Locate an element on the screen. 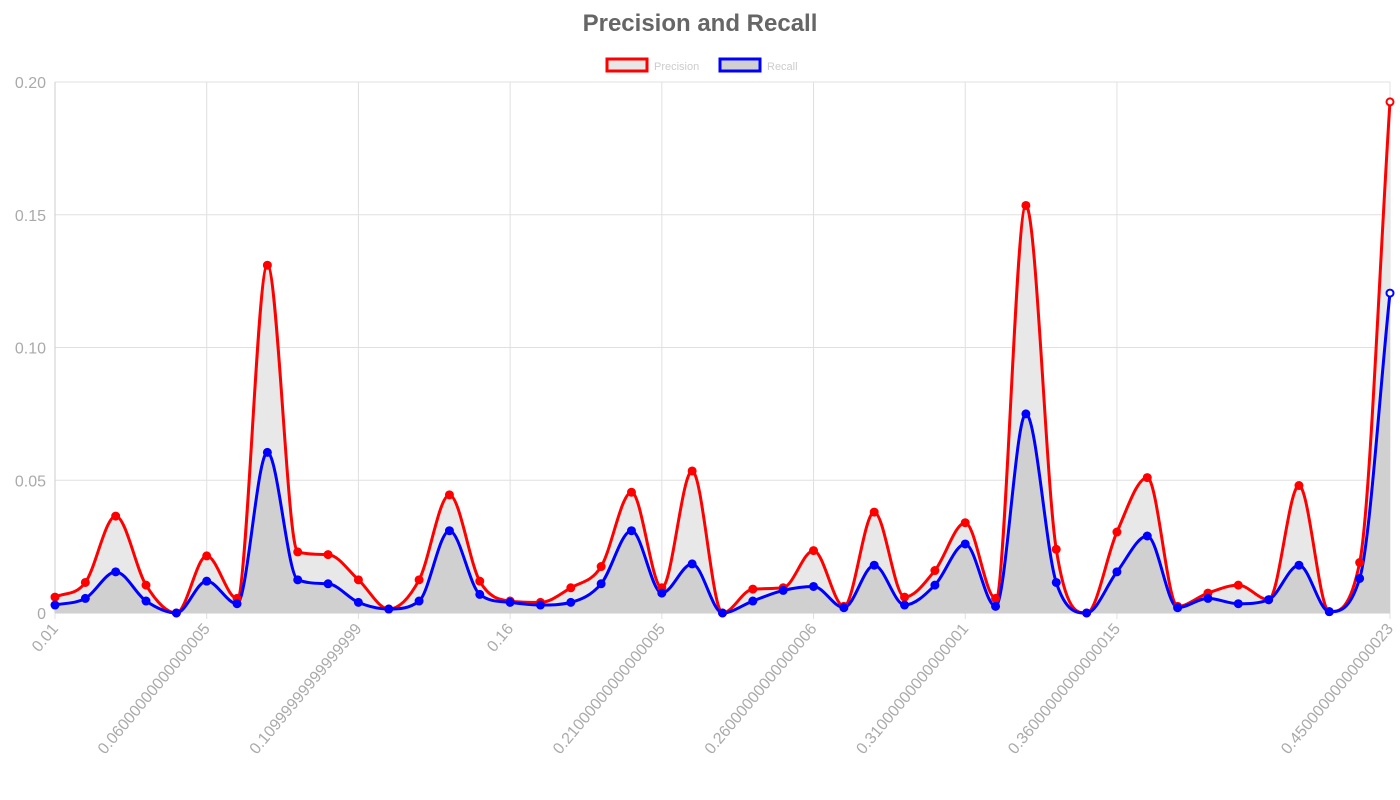 This screenshot has width=1400, height=800. x-tick-label: 0.45000000000000023 is located at coordinates (1337, 689).